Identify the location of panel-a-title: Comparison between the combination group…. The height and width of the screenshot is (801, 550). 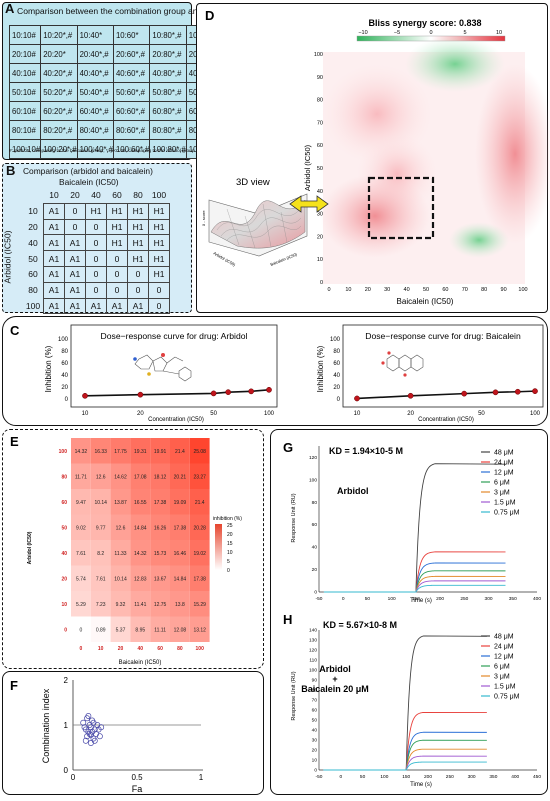
(136, 11).